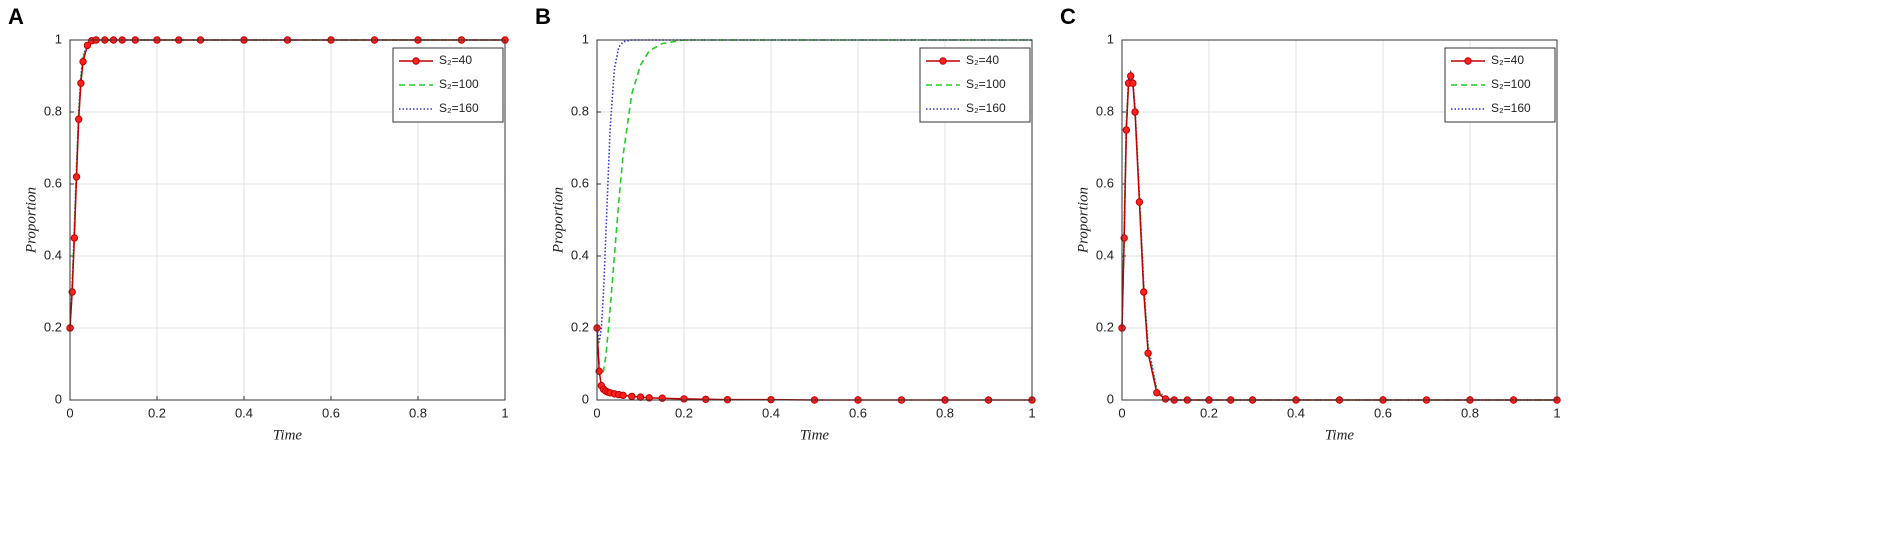 The width and height of the screenshot is (1901, 544). What do you see at coordinates (543, 16) in the screenshot?
I see `panel-label: B` at bounding box center [543, 16].